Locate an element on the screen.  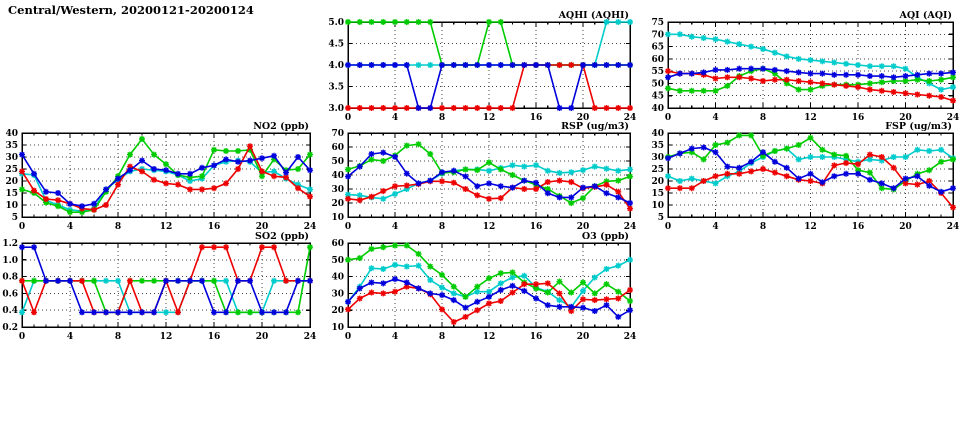
series-red-markers is located at coordinates (489, 194).